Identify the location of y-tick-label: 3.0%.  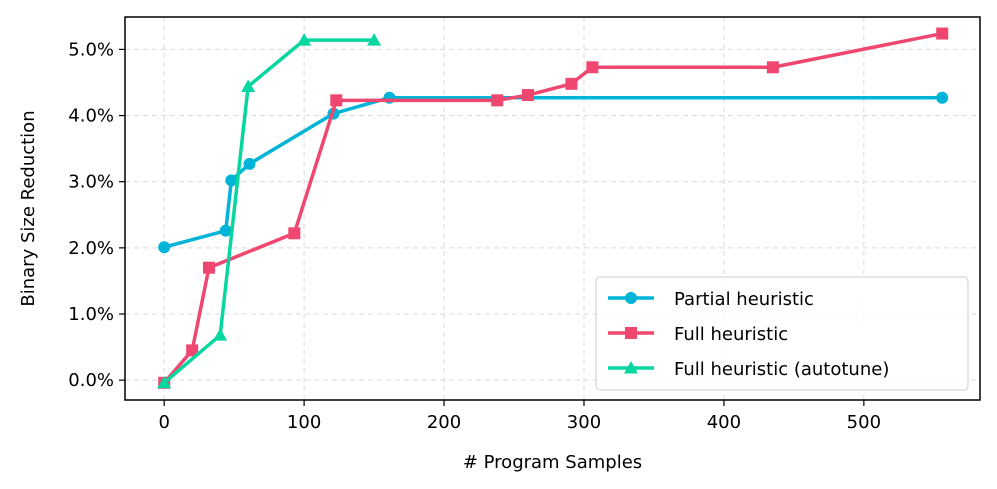
(91, 182).